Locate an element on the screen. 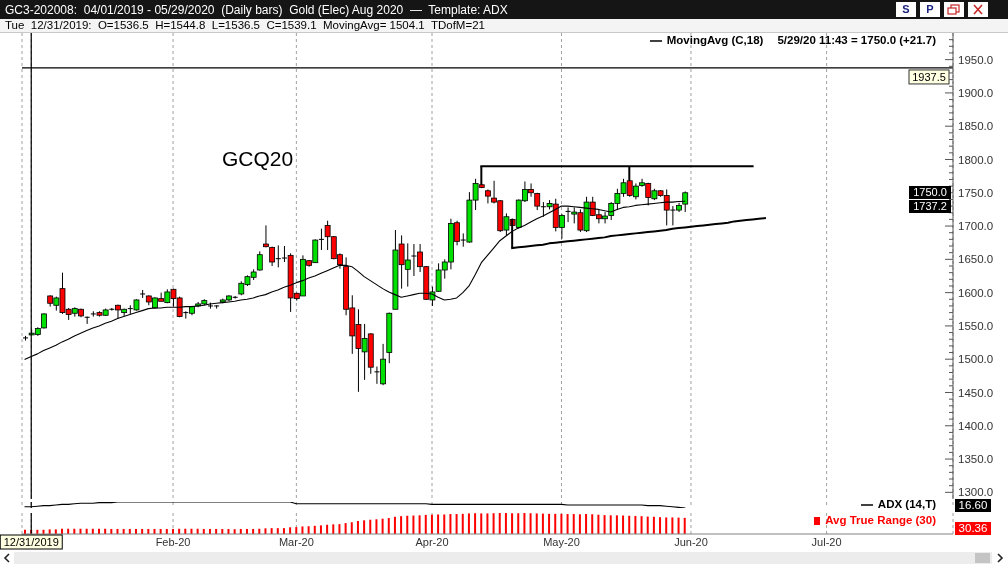 The height and width of the screenshot is (568, 1008). y-tick-label: 1450.0 is located at coordinates (976, 392).